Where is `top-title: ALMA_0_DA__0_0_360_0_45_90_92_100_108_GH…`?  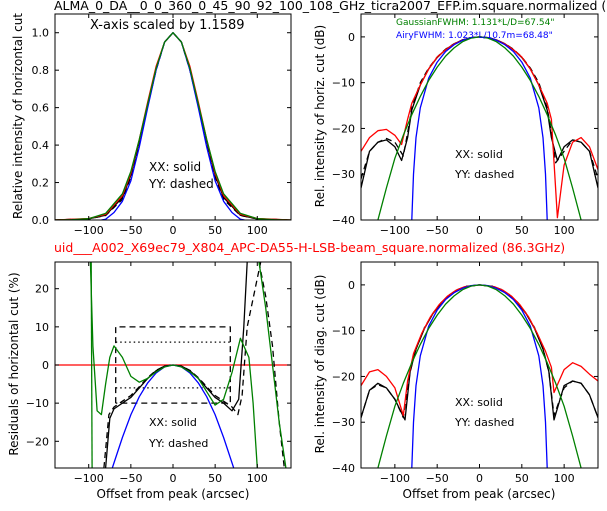 top-title: ALMA_0_DA__0_0_360_0_45_90_92_100_108_GH… is located at coordinates (330, 6).